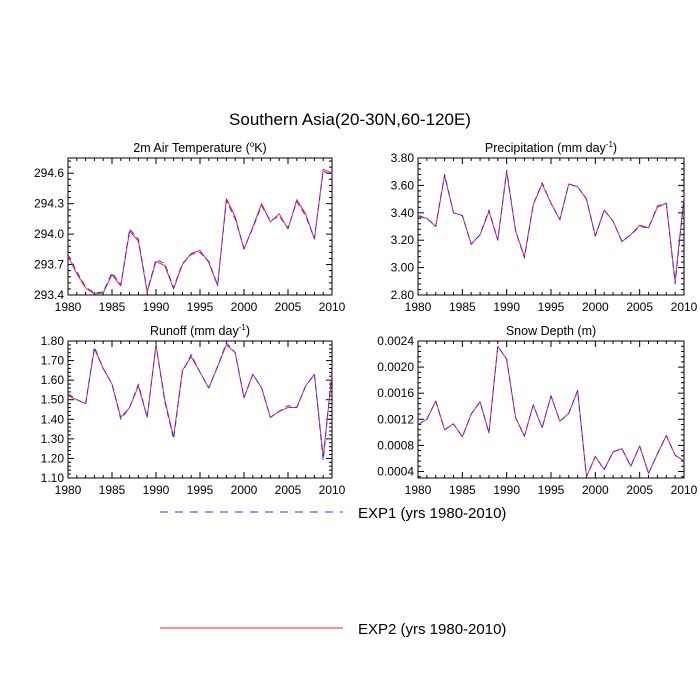  Describe the element at coordinates (395, 445) in the screenshot. I see `y-tick-label: 0.0008` at that location.